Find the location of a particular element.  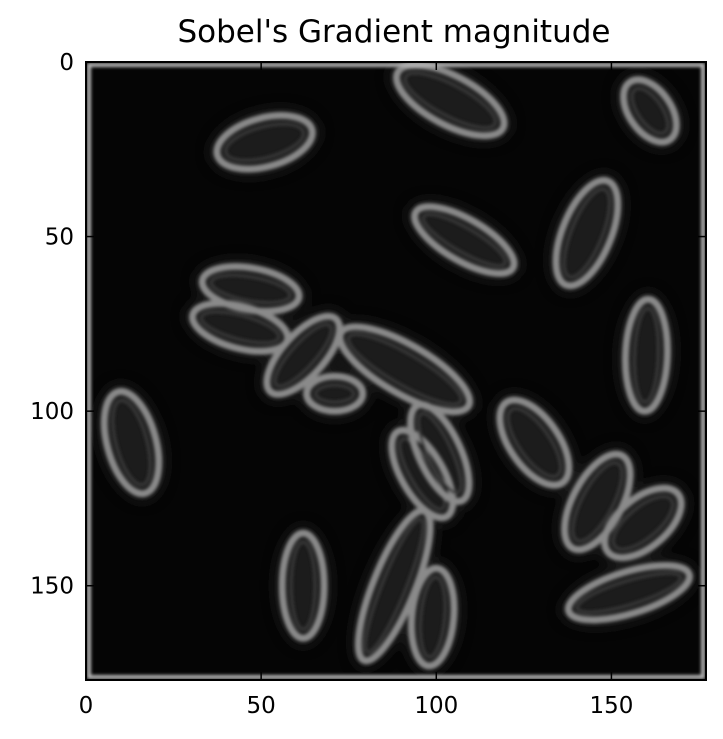

y-tick-label: 100 is located at coordinates (52, 412).